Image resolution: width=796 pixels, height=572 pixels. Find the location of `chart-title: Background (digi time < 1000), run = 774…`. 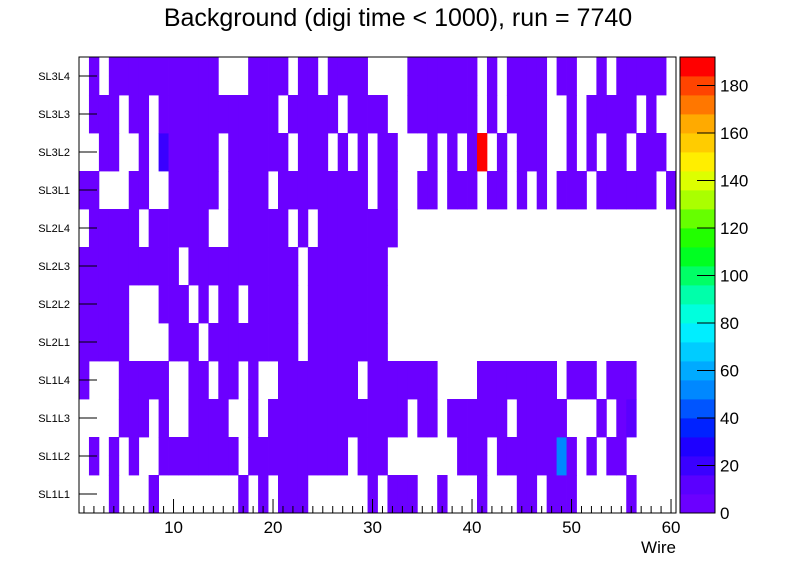

chart-title: Background (digi time < 1000), run = 774… is located at coordinates (398, 18).